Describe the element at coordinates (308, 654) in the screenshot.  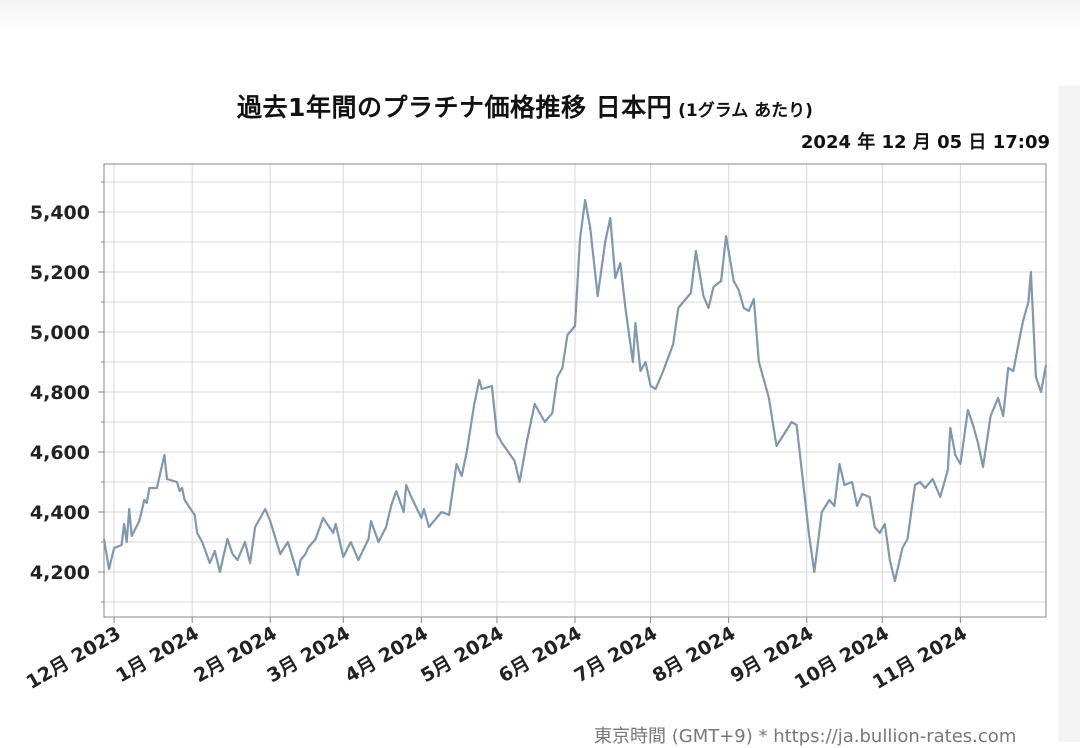
I see `x-tick-label: 3月 2024` at that location.